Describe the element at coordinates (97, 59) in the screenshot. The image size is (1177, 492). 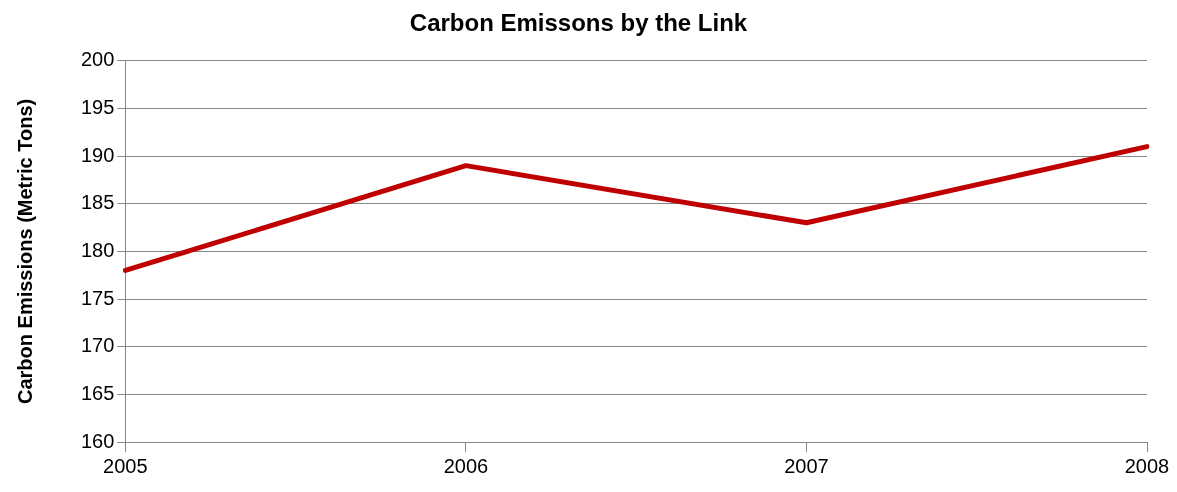
I see `y-tick-label: 200` at that location.